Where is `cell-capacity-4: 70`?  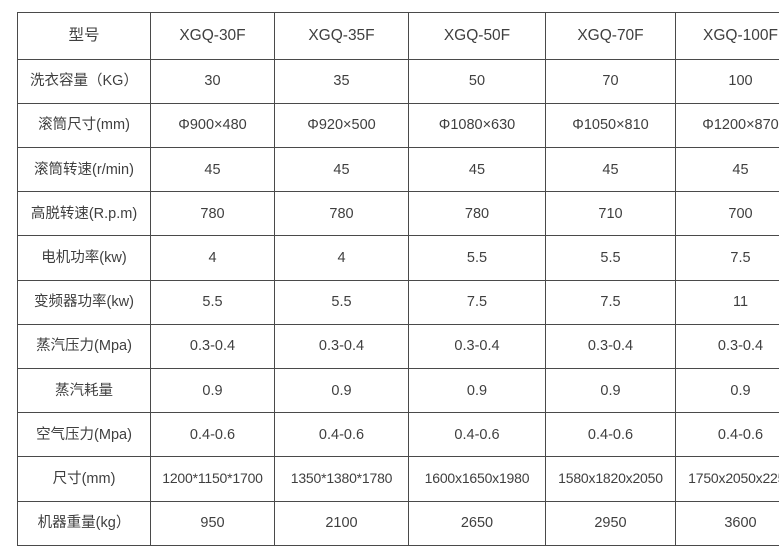 cell-capacity-4: 70 is located at coordinates (610, 81).